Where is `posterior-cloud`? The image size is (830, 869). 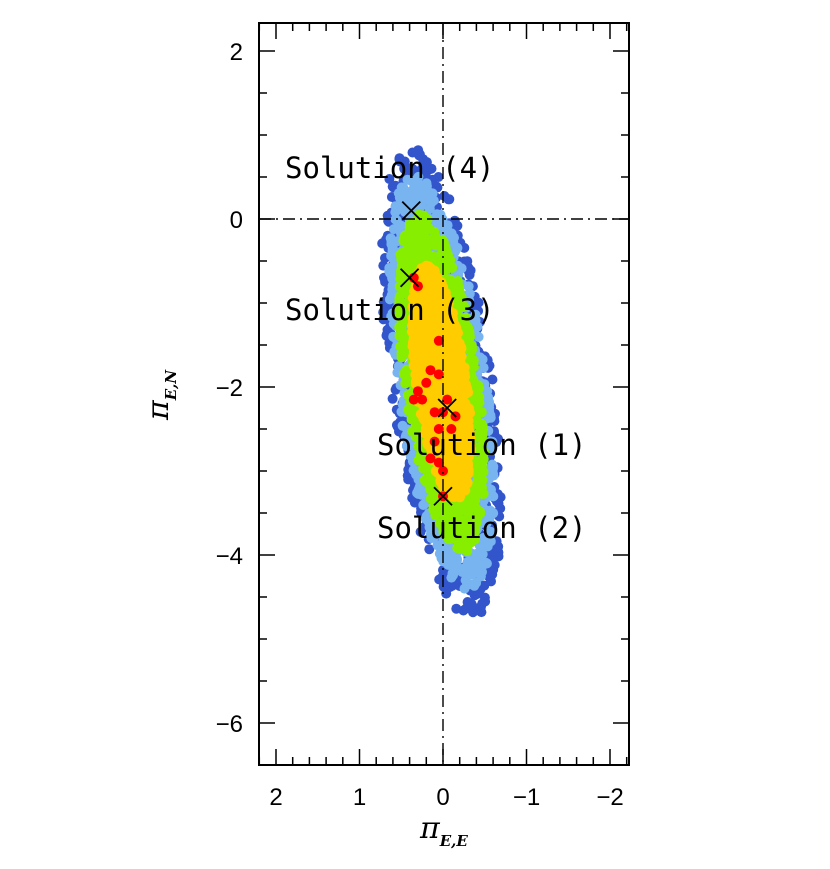 posterior-cloud is located at coordinates (441, 381).